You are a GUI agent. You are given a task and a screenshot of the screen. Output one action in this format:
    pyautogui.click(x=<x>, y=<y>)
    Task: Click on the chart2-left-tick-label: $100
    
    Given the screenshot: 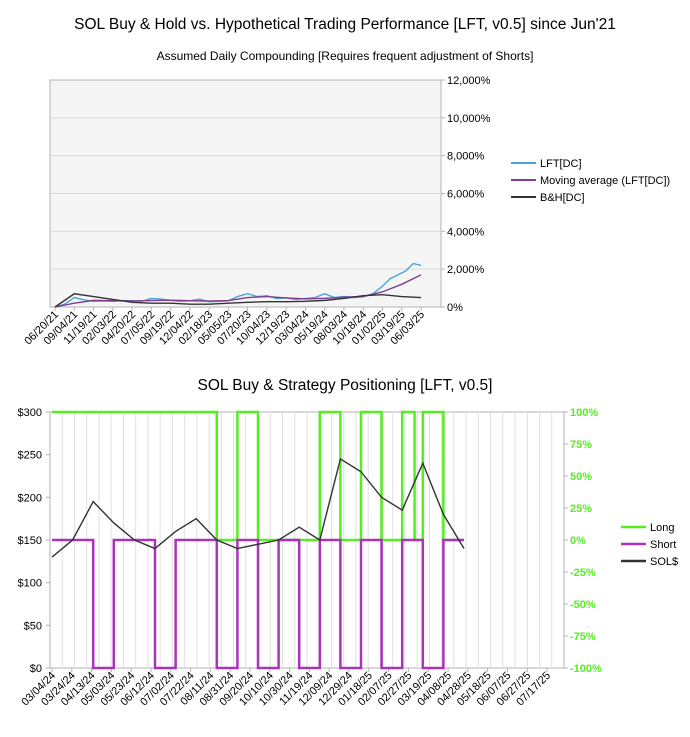 What is the action you would take?
    pyautogui.click(x=30, y=584)
    